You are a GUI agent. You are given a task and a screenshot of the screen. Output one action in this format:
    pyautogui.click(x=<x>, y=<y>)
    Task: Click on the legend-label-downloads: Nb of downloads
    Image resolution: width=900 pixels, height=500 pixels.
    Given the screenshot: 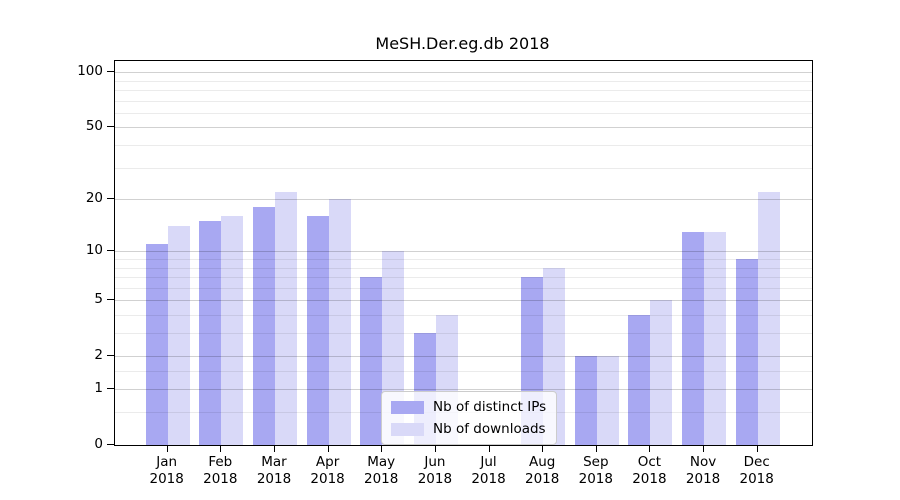 What is the action you would take?
    pyautogui.click(x=489, y=429)
    